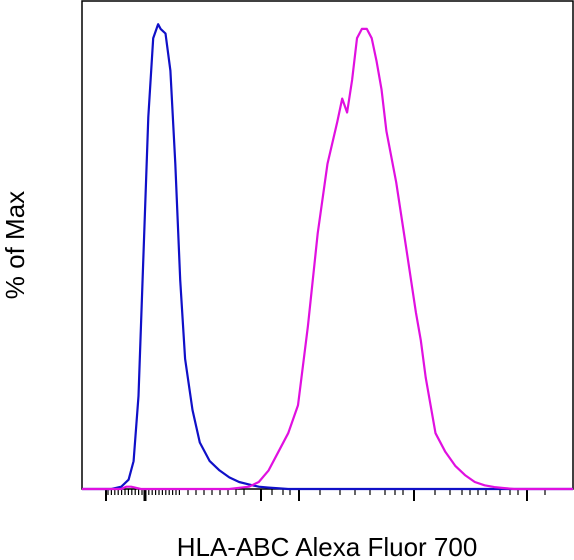 This screenshot has width=574, height=560. What do you see at coordinates (325, 495) in the screenshot?
I see `x-axis-ticks` at bounding box center [325, 495].